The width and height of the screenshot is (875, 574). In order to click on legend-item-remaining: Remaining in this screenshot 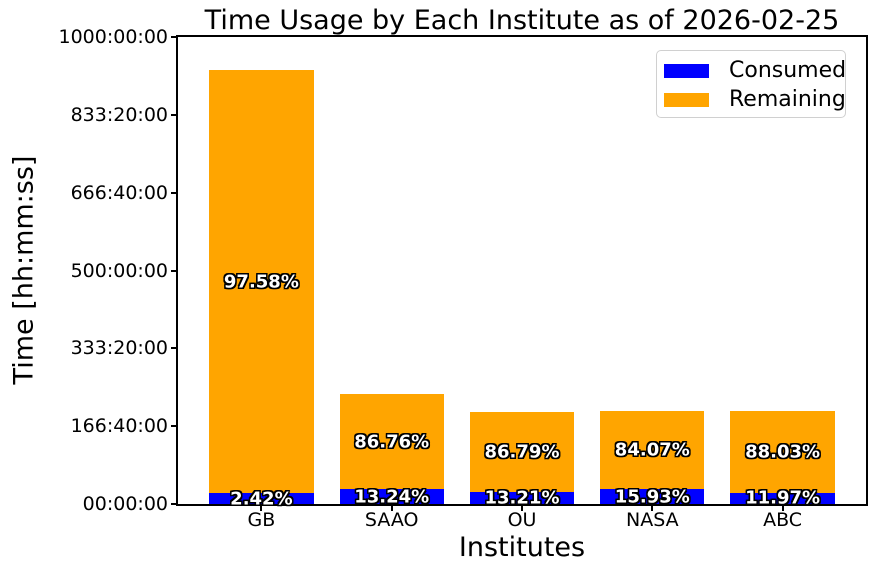, I will do `click(751, 99)`.